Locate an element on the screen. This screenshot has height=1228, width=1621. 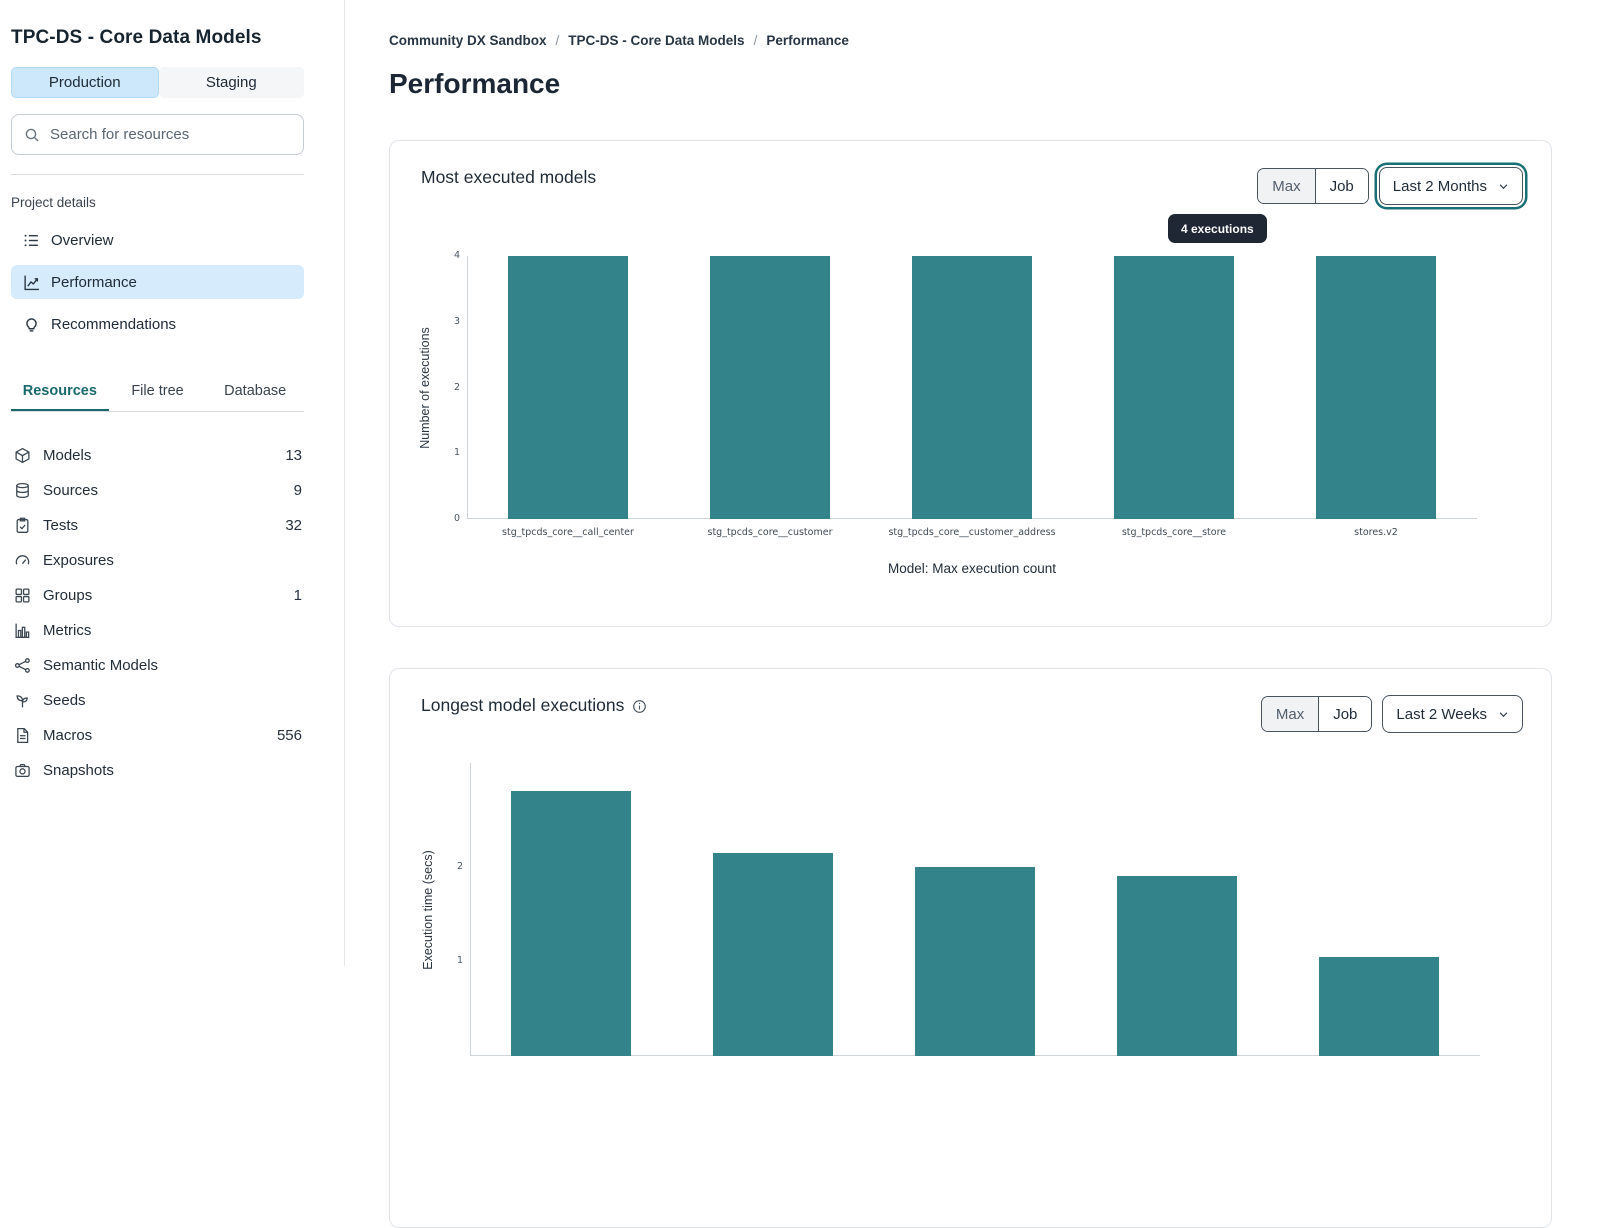
gauge-icon is located at coordinates (22, 560).